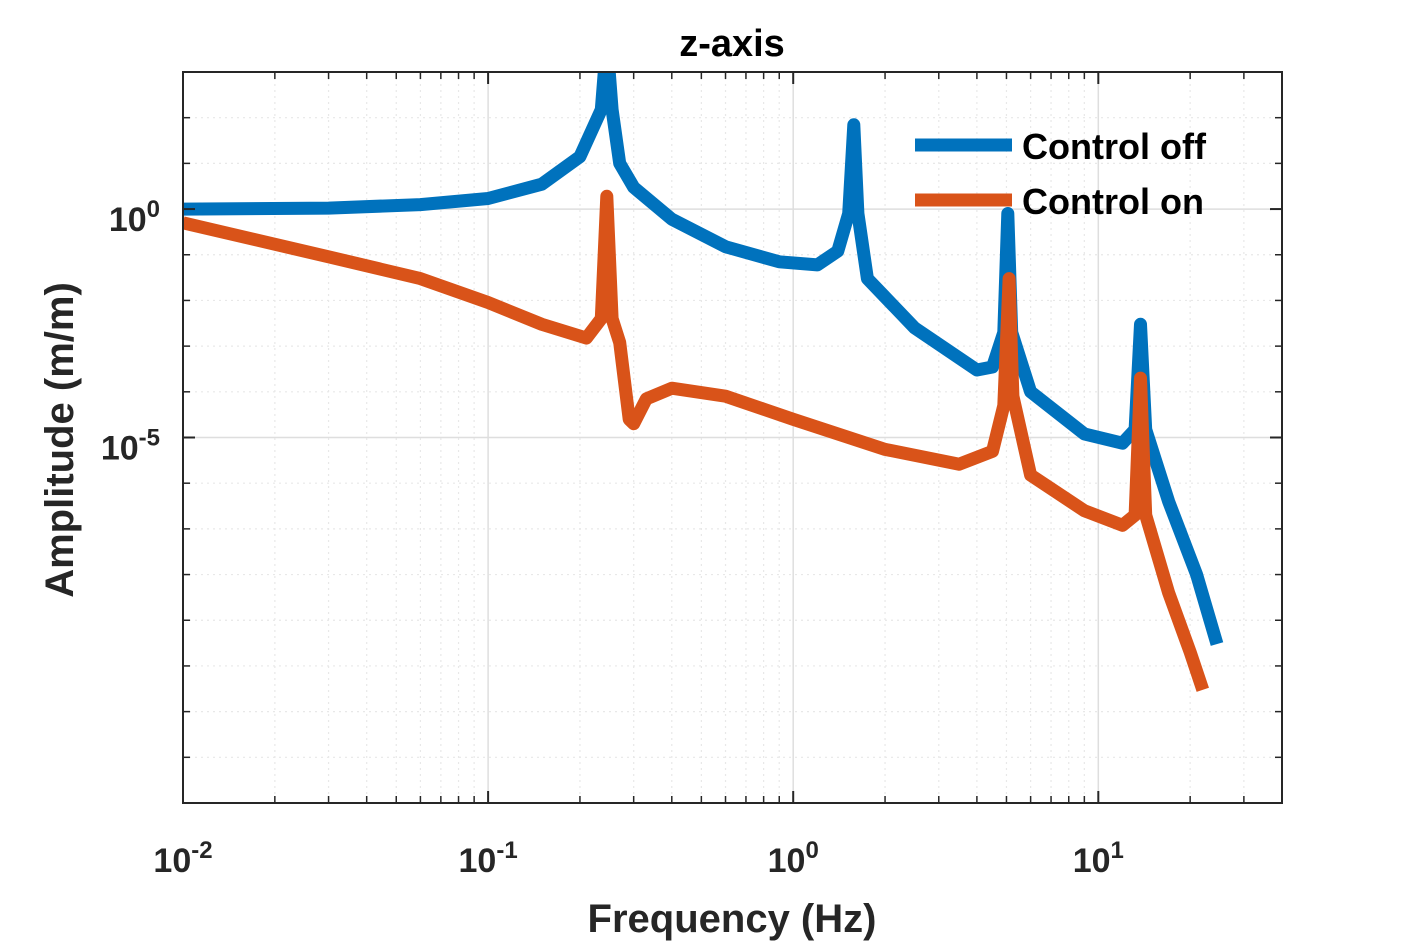 Image resolution: width=1417 pixels, height=945 pixels. Describe the element at coordinates (732, 44) in the screenshot. I see `chart-title: z-axis` at that location.